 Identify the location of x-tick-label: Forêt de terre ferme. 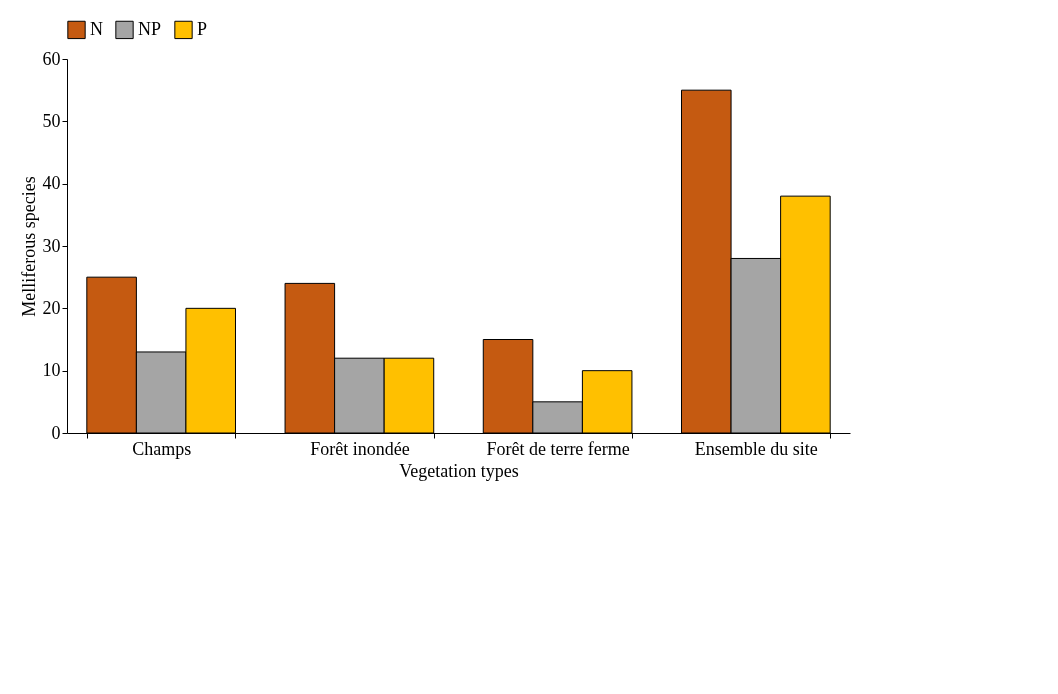
(558, 448).